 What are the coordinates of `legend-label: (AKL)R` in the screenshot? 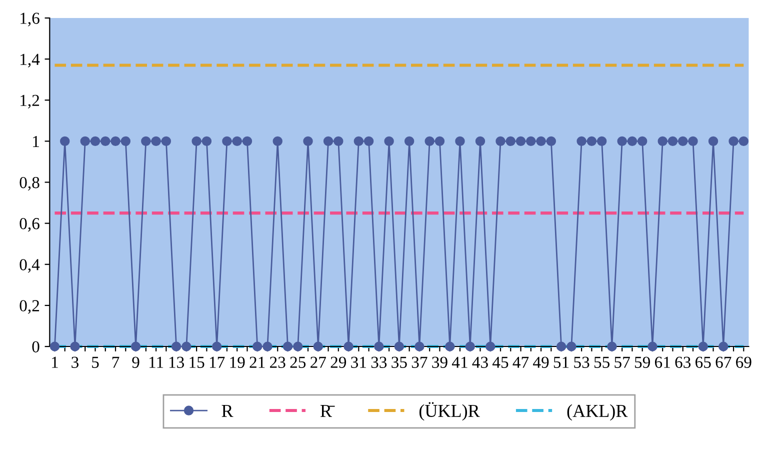 It's located at (597, 412).